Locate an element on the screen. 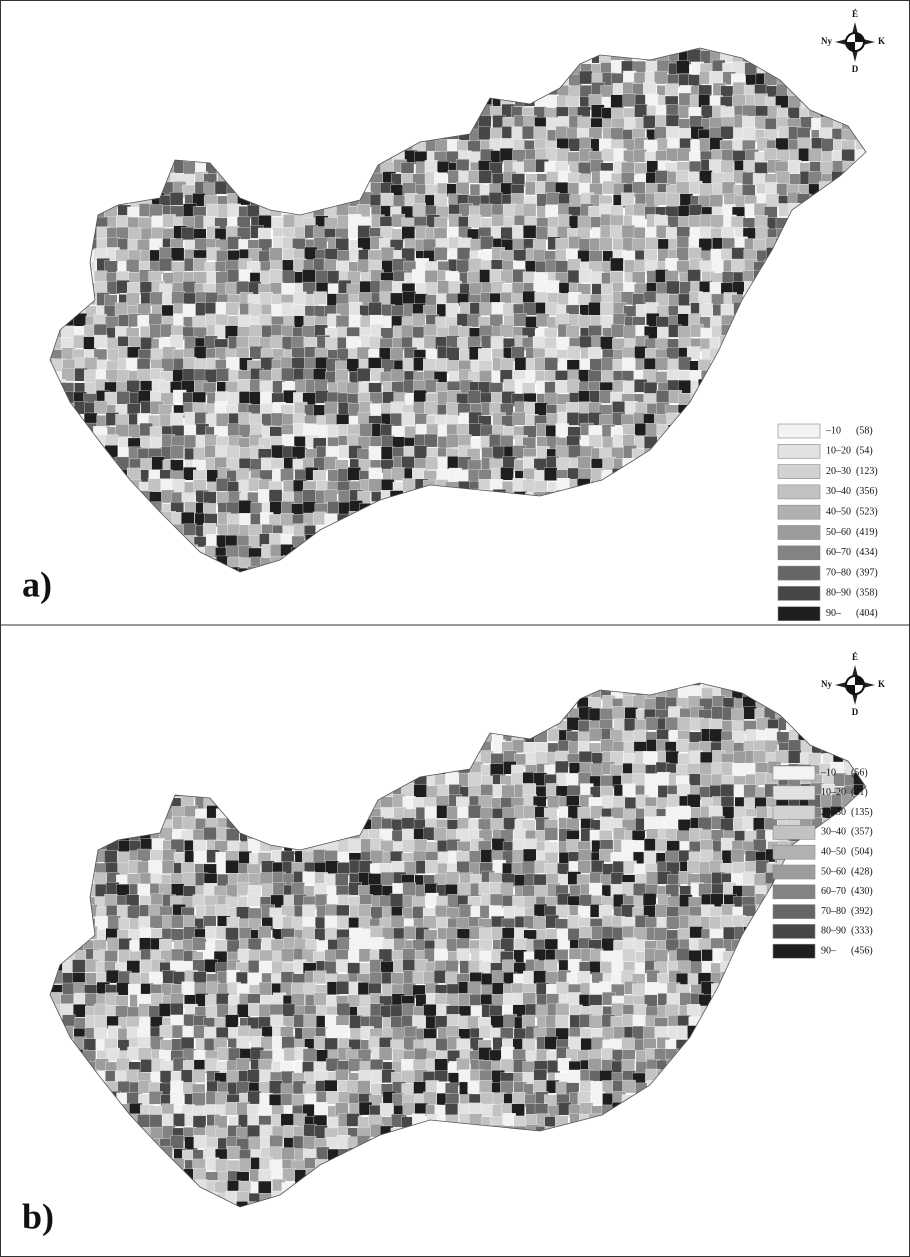 The height and width of the screenshot is (1257, 910). legend-range: 80–90 is located at coordinates (838, 593).